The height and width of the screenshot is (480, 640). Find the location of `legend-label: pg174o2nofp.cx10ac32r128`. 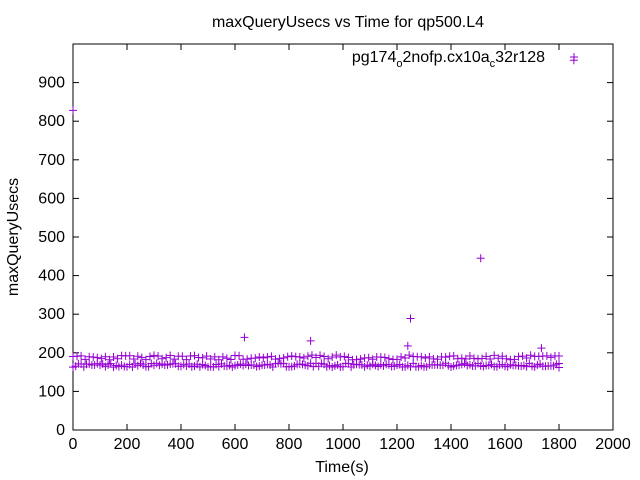

legend-label: pg174o2nofp.cx10ac32r128 is located at coordinates (448, 59).